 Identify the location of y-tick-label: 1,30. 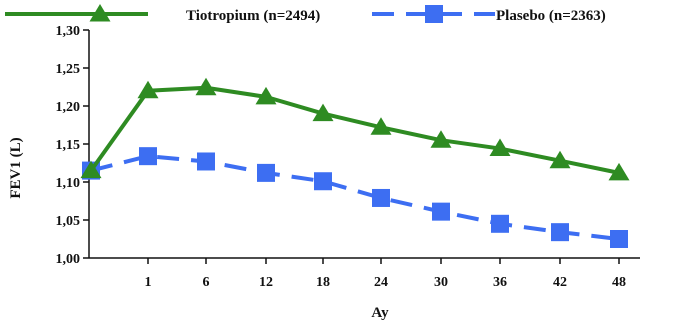
(68, 31).